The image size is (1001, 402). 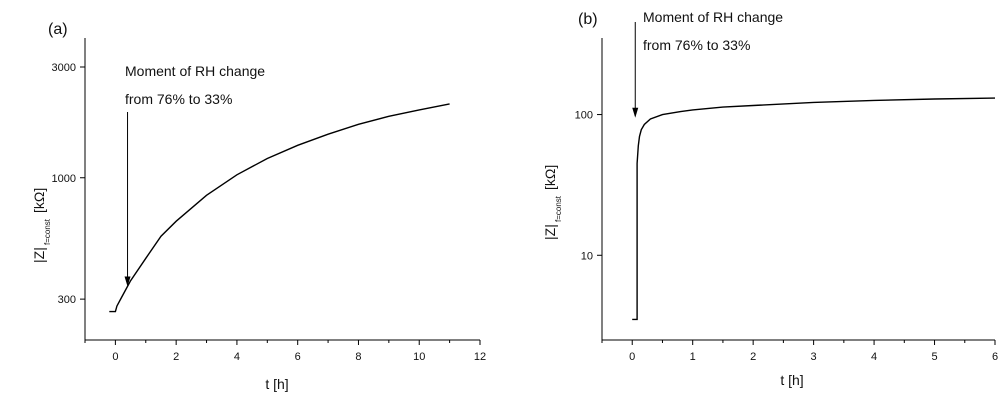 I want to click on panel-label-b: (b), so click(x=588, y=19).